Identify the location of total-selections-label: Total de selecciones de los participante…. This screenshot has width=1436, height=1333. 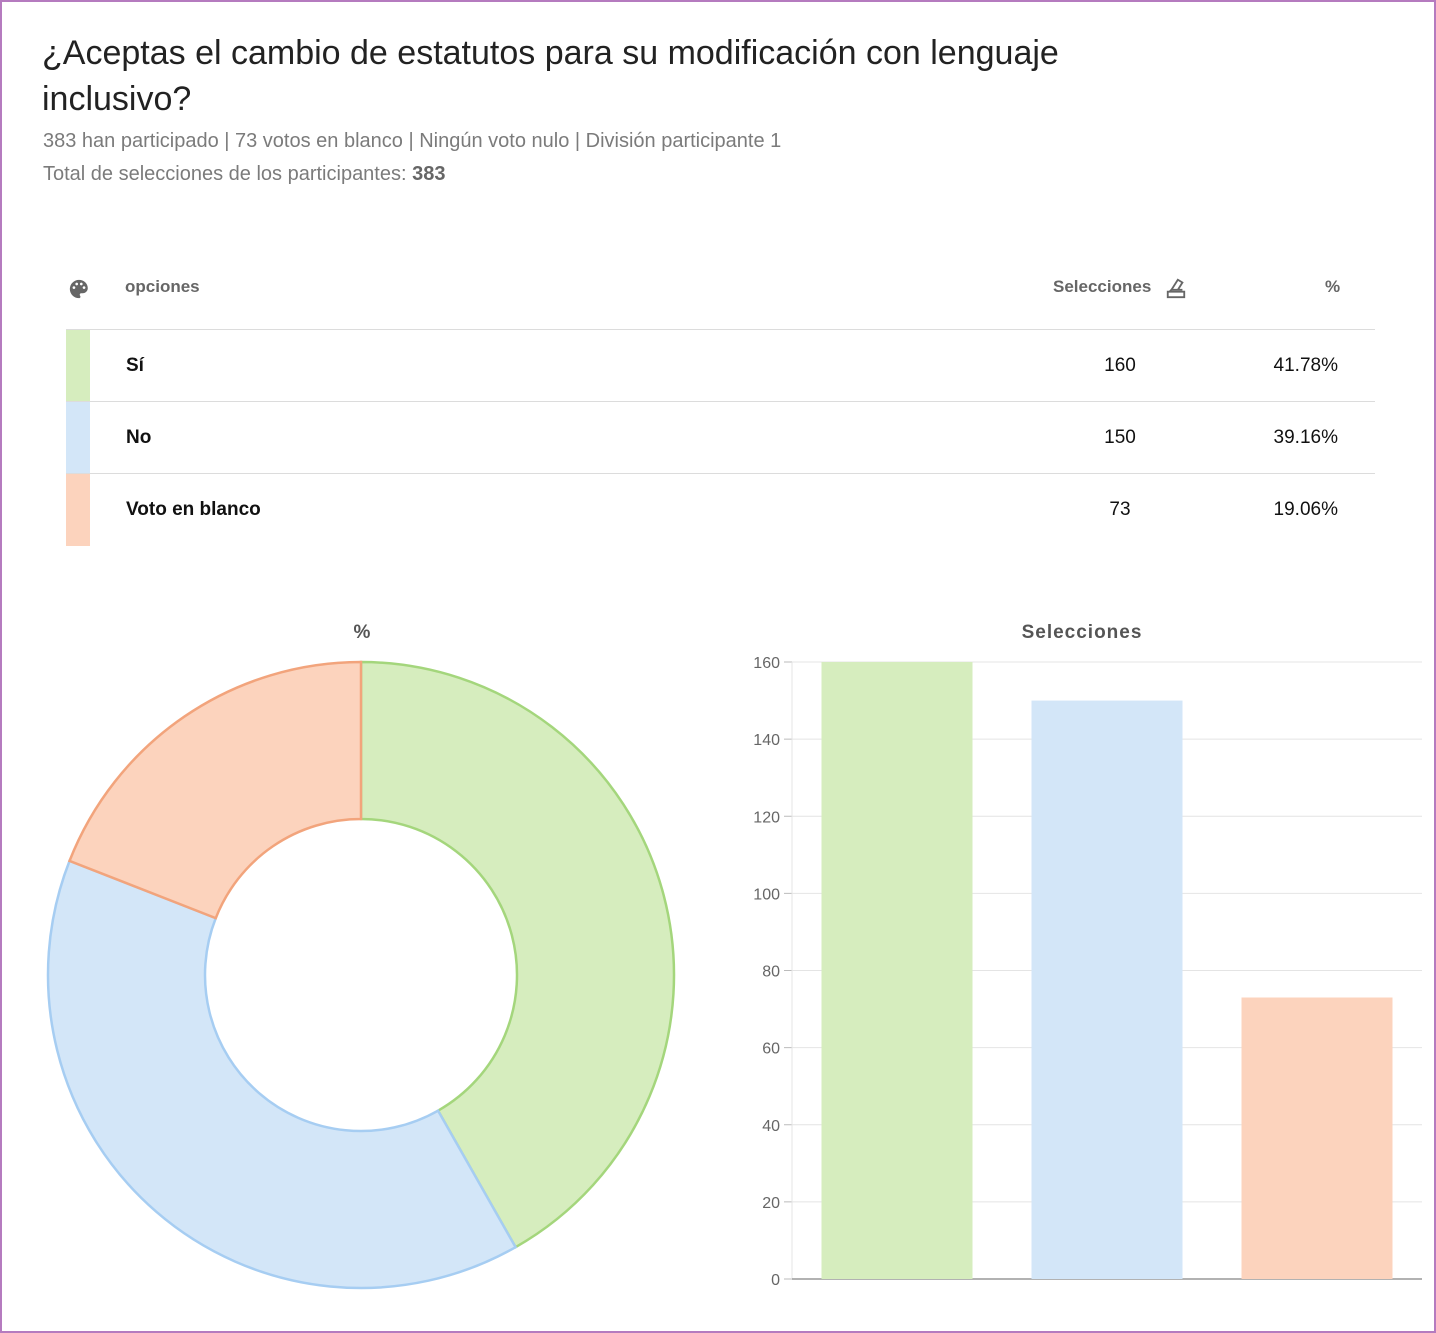
(225, 174).